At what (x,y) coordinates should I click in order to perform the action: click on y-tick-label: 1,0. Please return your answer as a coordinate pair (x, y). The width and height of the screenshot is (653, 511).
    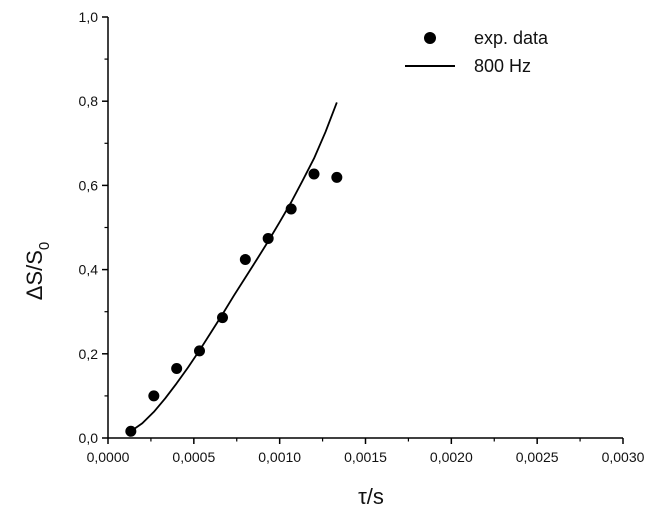
    Looking at the image, I should click on (89, 17).